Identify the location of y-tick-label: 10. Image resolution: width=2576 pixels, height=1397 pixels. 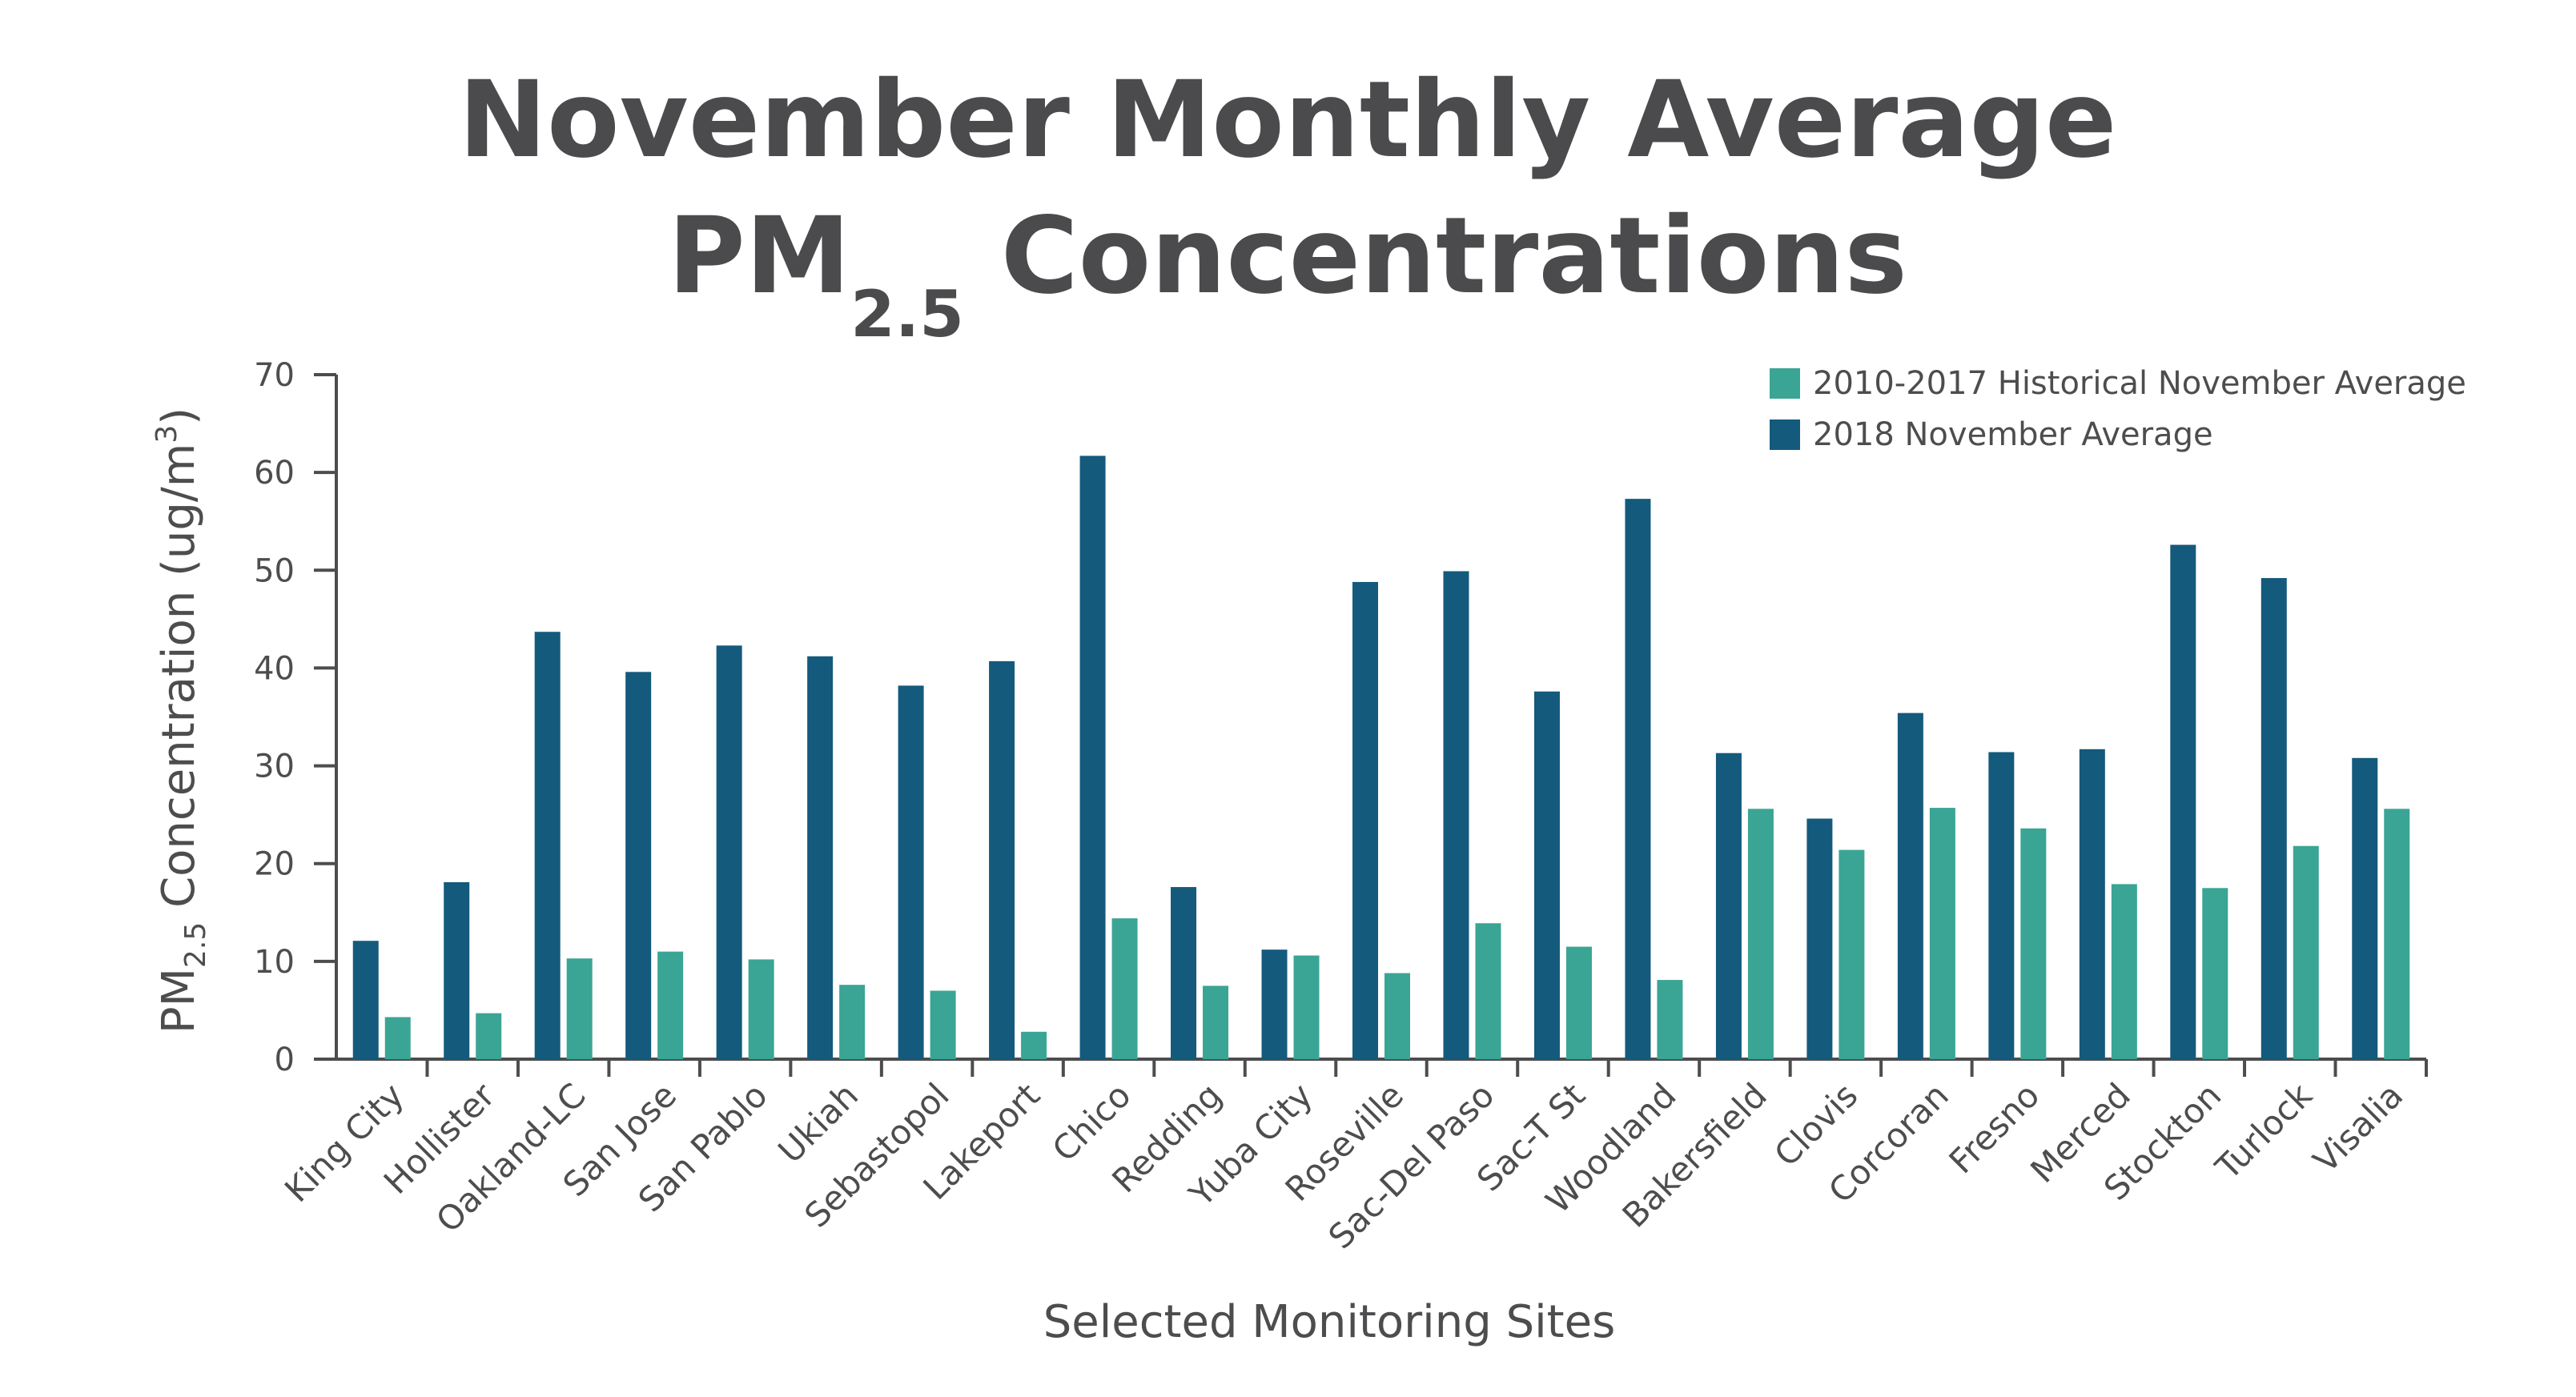
(274, 963).